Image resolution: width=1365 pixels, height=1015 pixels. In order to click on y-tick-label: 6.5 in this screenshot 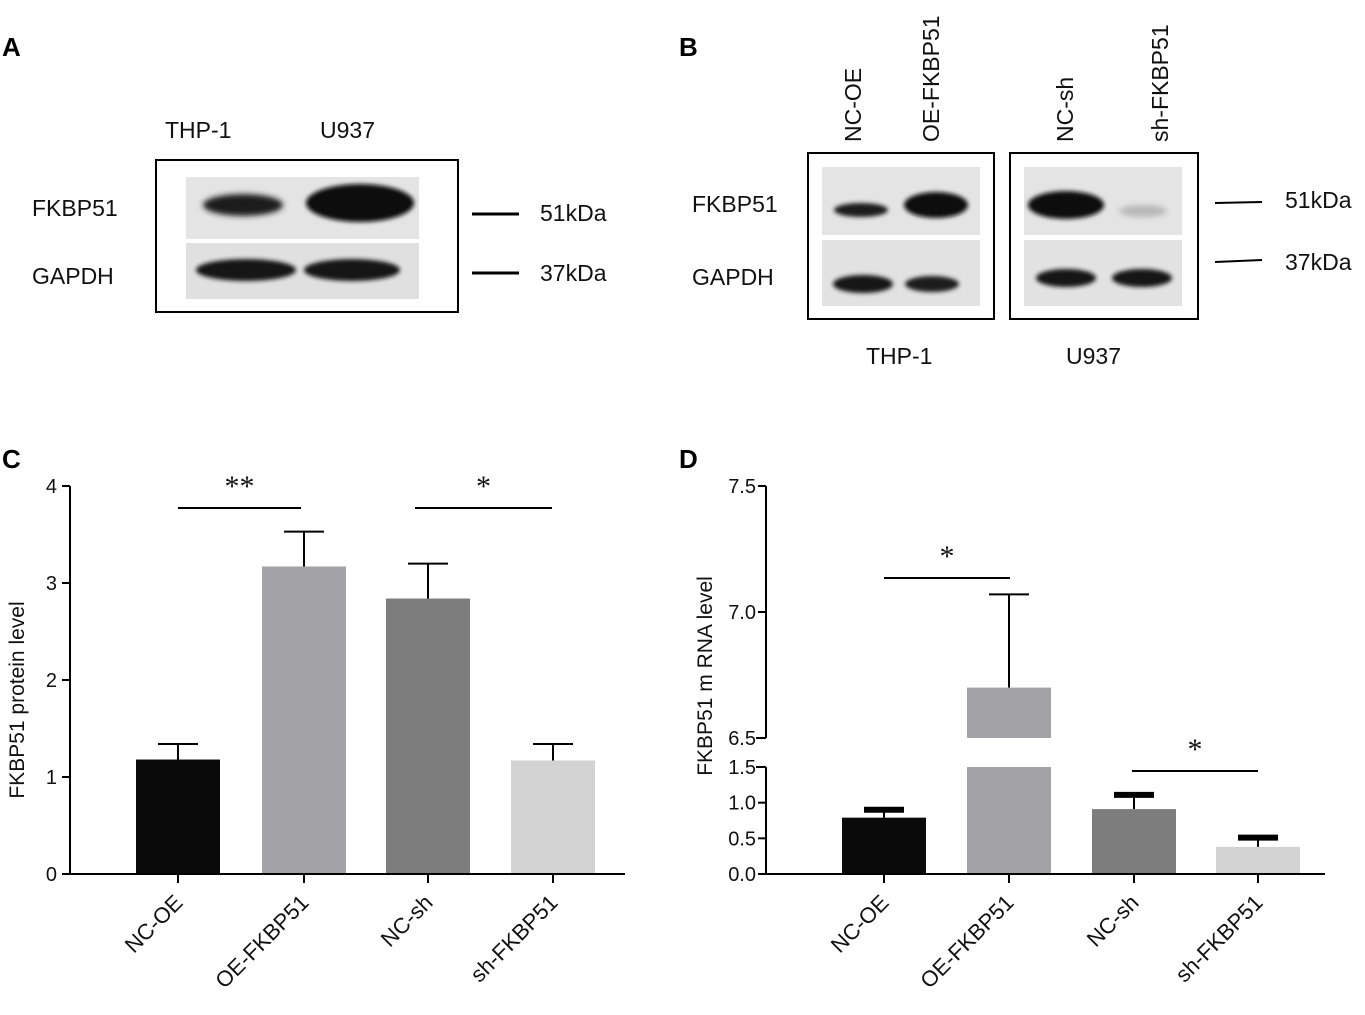, I will do `click(742, 739)`.